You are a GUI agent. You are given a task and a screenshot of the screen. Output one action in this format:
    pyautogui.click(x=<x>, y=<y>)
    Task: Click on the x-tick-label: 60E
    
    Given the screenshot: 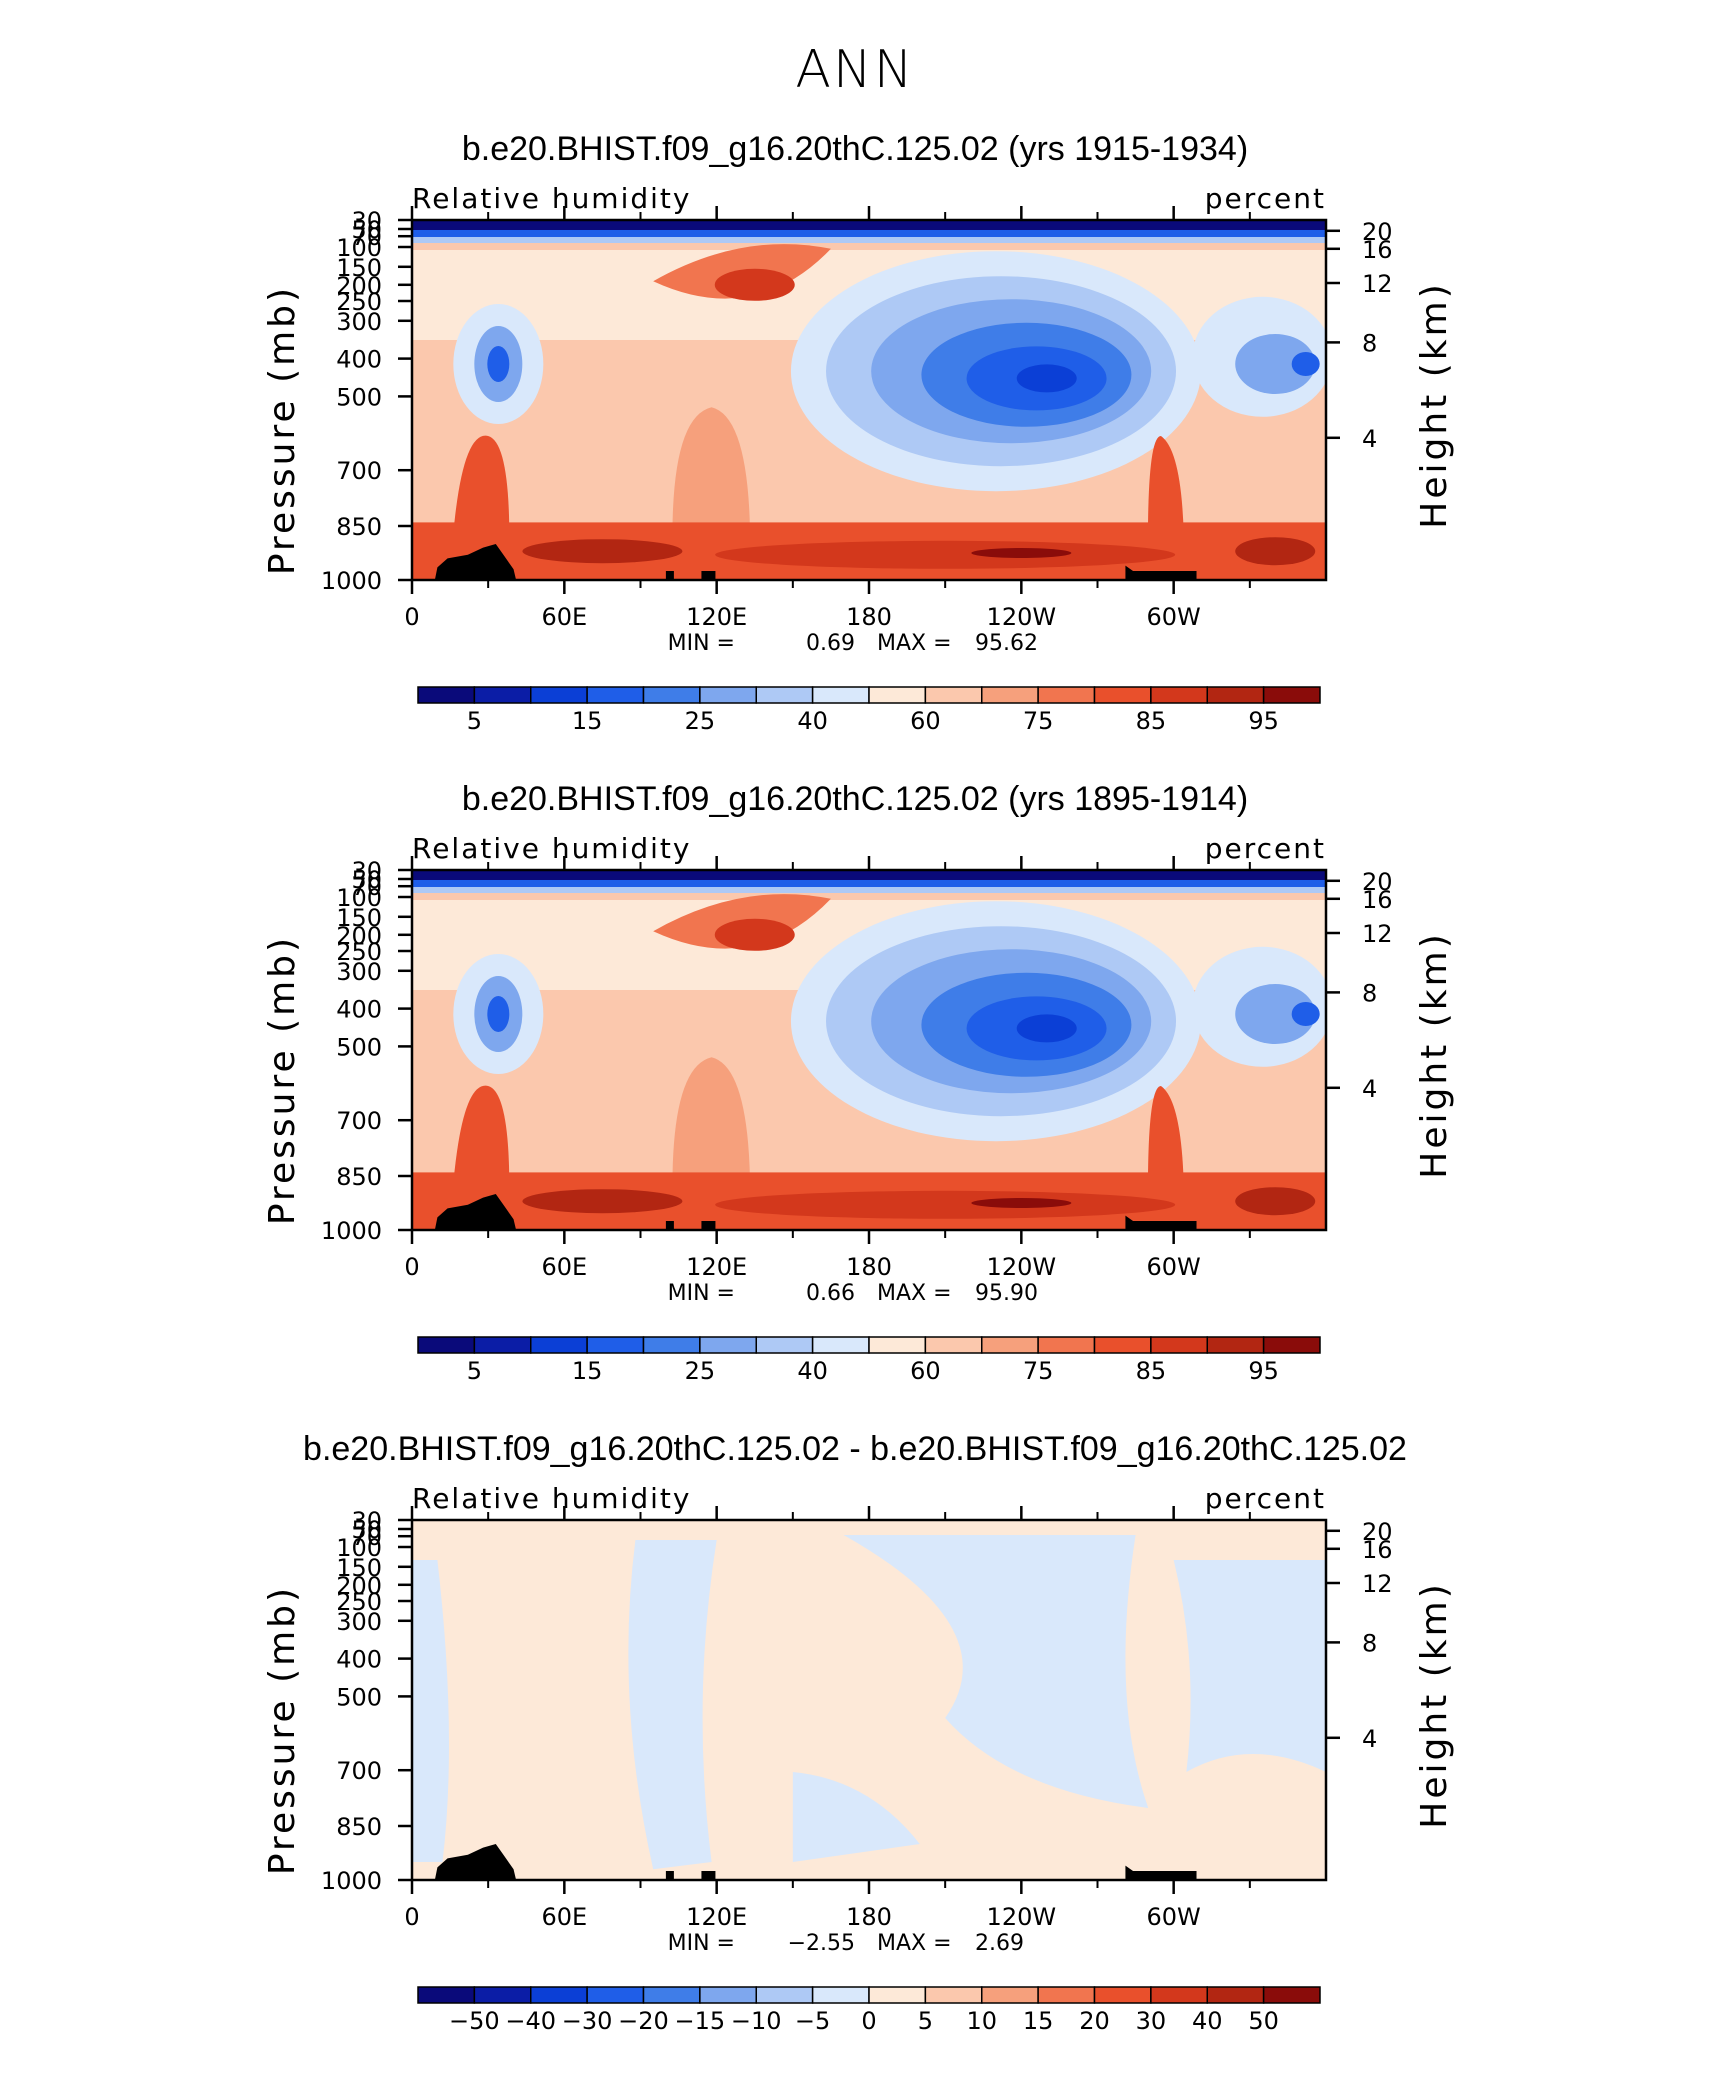 What is the action you would take?
    pyautogui.click(x=564, y=1267)
    